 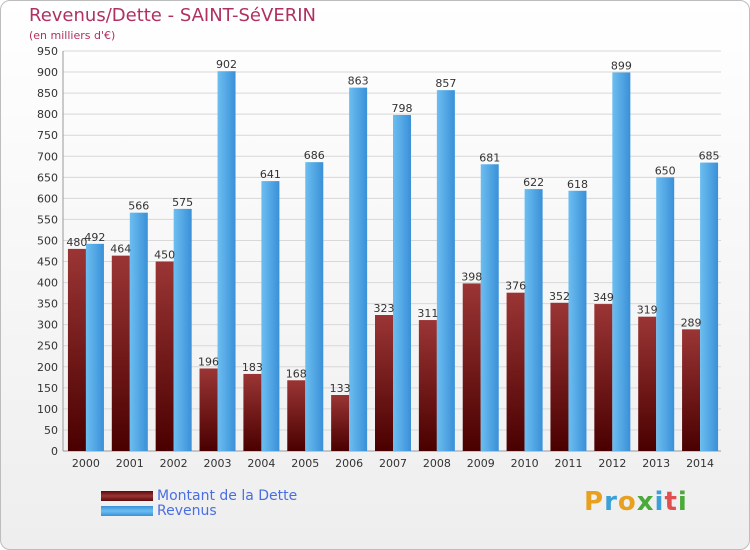 What do you see at coordinates (559, 296) in the screenshot?
I see `data-label-dette: 352` at bounding box center [559, 296].